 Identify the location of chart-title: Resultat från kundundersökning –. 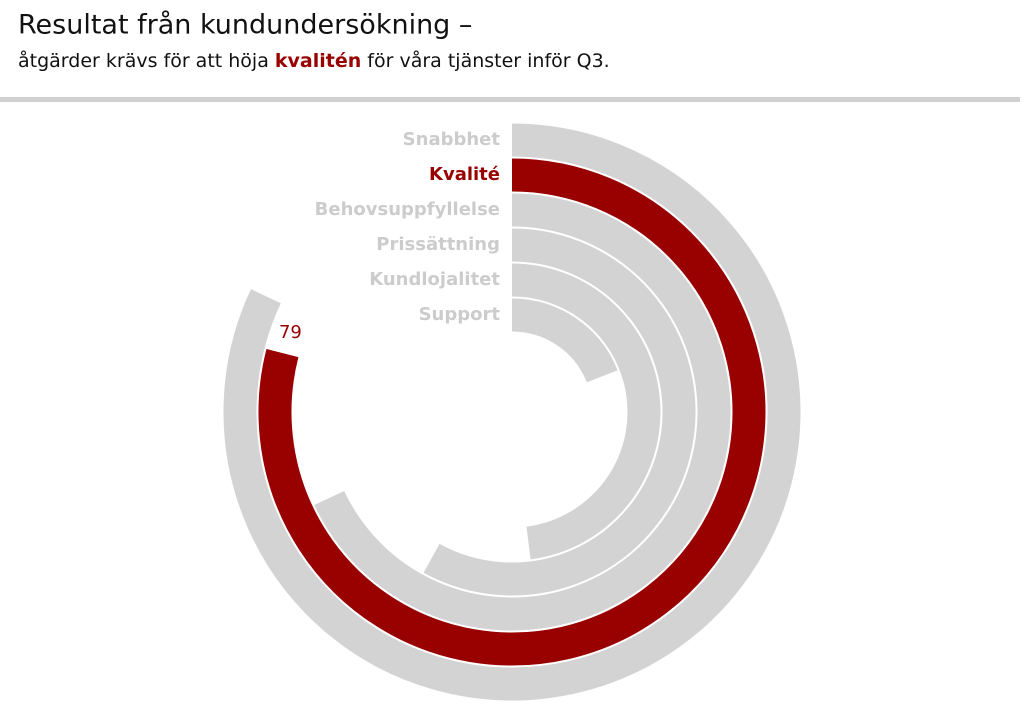
(245, 25).